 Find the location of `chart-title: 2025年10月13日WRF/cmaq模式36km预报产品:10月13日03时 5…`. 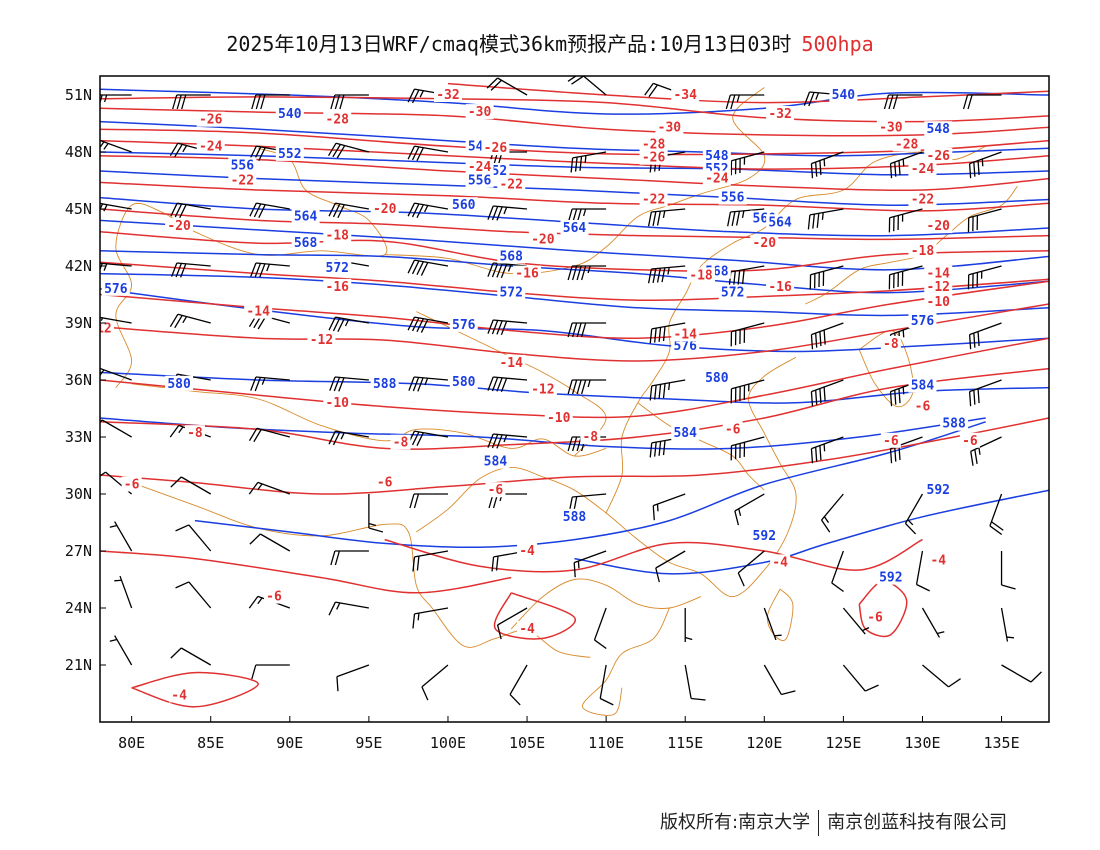

chart-title: 2025年10月13日WRF/cmaq模式36km预报产品:10月13日03时 5… is located at coordinates (550, 42).